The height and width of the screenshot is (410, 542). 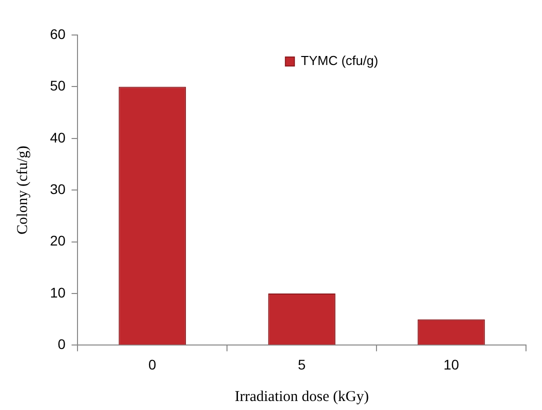 I want to click on y-tick-label: 50, so click(x=58, y=86).